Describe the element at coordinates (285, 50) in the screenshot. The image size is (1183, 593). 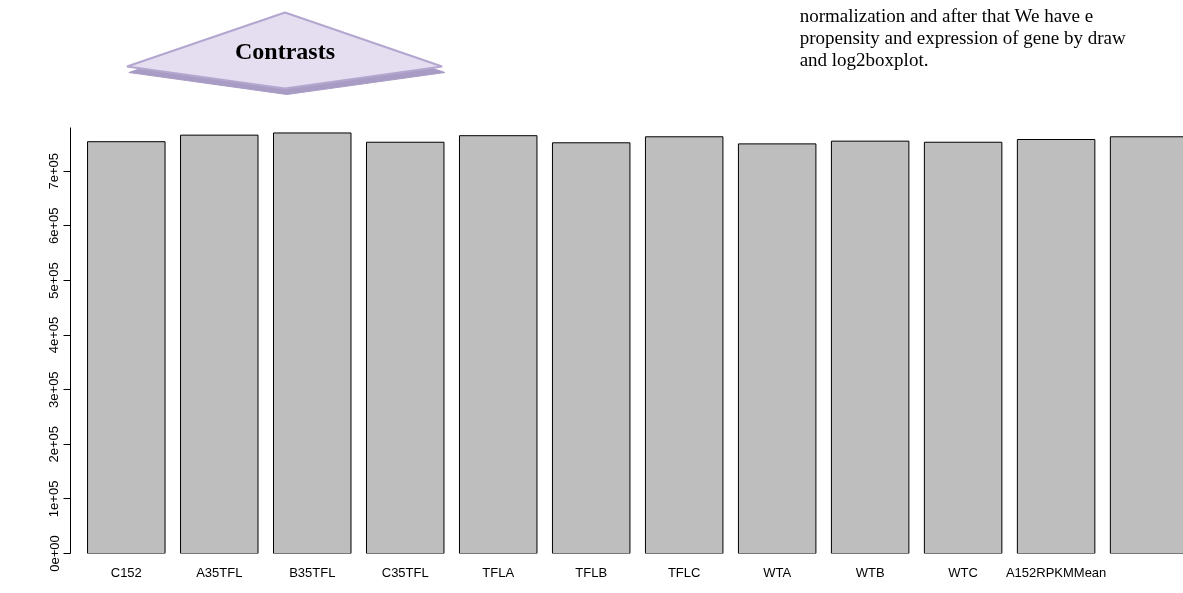
I see `text: Contrasts` at that location.